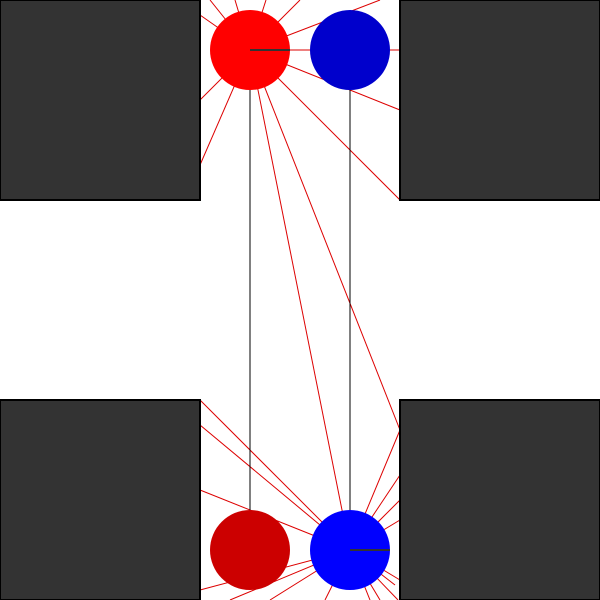 The height and width of the screenshot is (600, 600). I want to click on wall-top-right, so click(499, 100).